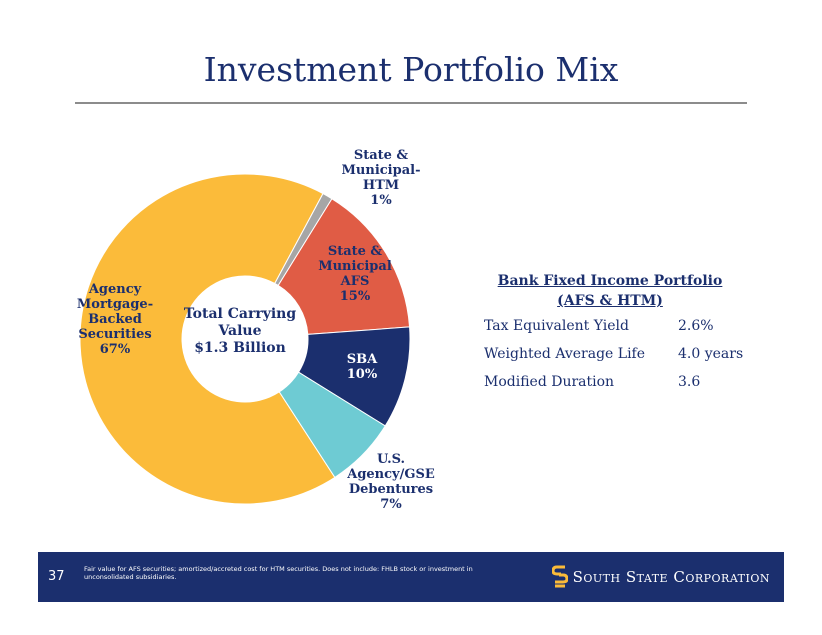  I want to click on slice-label-line: Agency, so click(115, 289).